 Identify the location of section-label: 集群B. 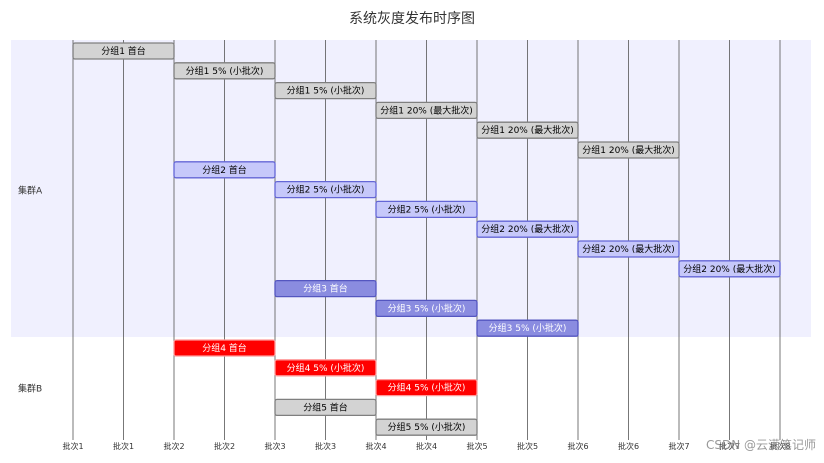
(30, 389).